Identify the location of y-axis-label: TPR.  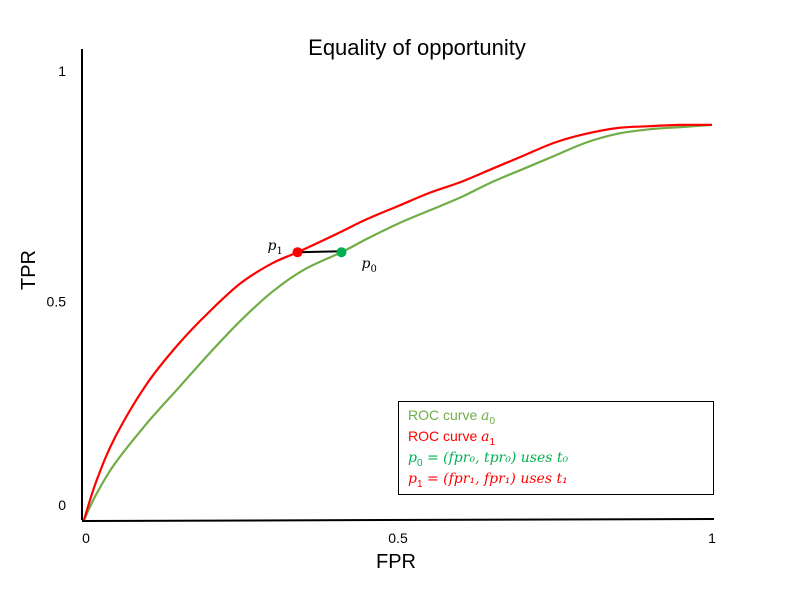
(29, 270).